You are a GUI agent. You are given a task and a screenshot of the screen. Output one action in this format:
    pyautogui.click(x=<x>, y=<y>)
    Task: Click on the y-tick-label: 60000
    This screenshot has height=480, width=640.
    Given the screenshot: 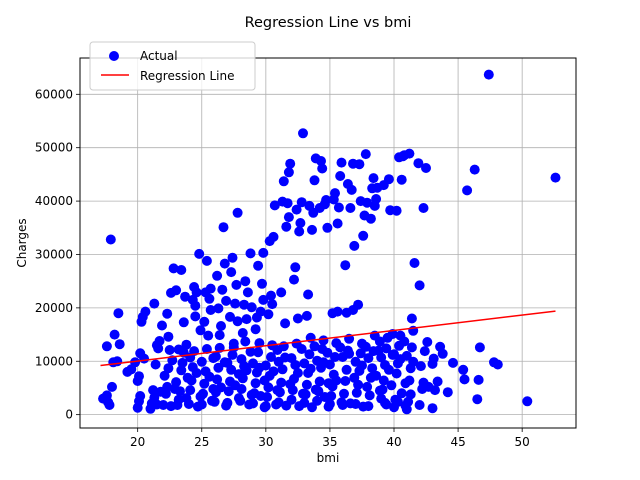 What is the action you would take?
    pyautogui.click(x=54, y=94)
    